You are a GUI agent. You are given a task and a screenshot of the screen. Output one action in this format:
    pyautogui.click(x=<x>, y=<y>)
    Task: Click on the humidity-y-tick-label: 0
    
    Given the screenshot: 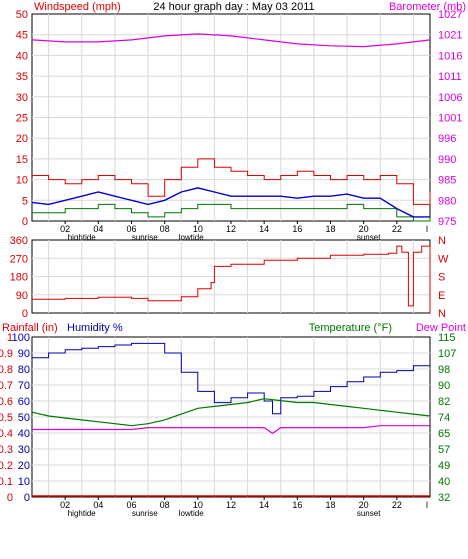 What is the action you would take?
    pyautogui.click(x=27, y=498)
    